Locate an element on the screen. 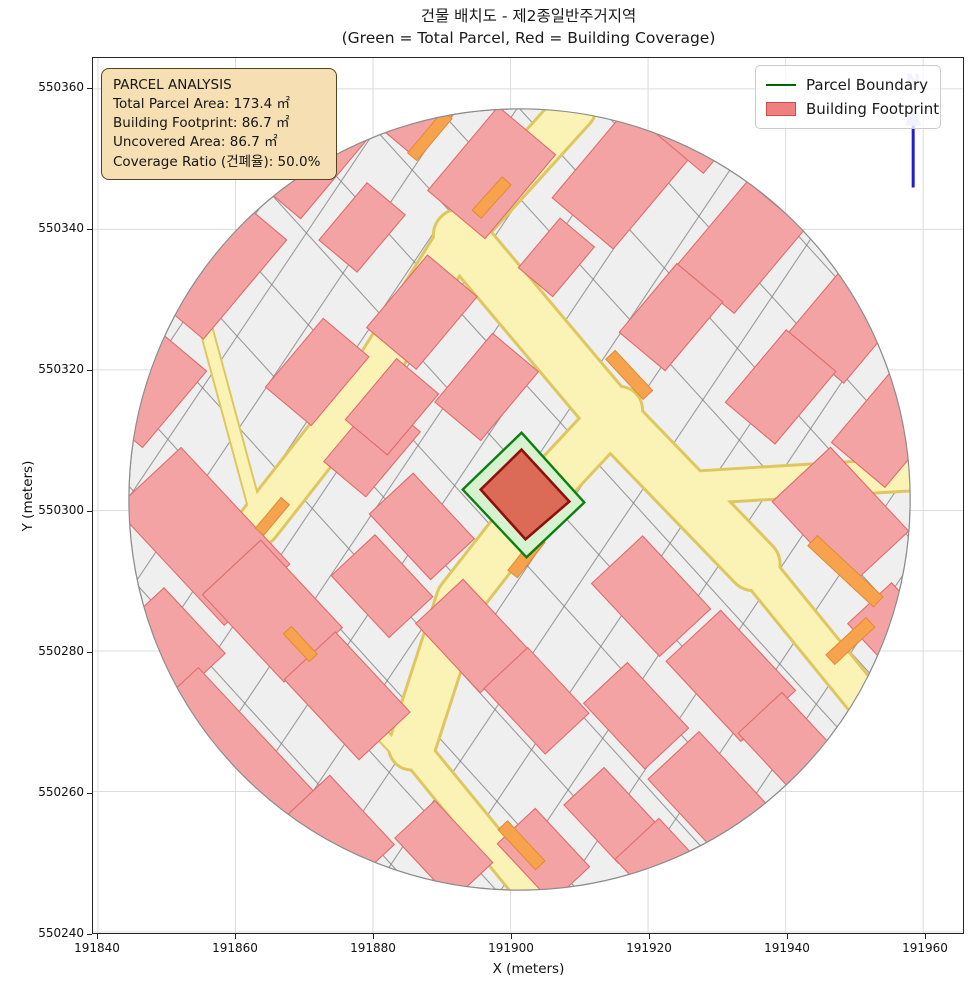 Image resolution: width=970 pixels, height=990 pixels. analysis-coverage-ratio: Coverage Ratio (건폐율): 50.0% is located at coordinates (217, 161).